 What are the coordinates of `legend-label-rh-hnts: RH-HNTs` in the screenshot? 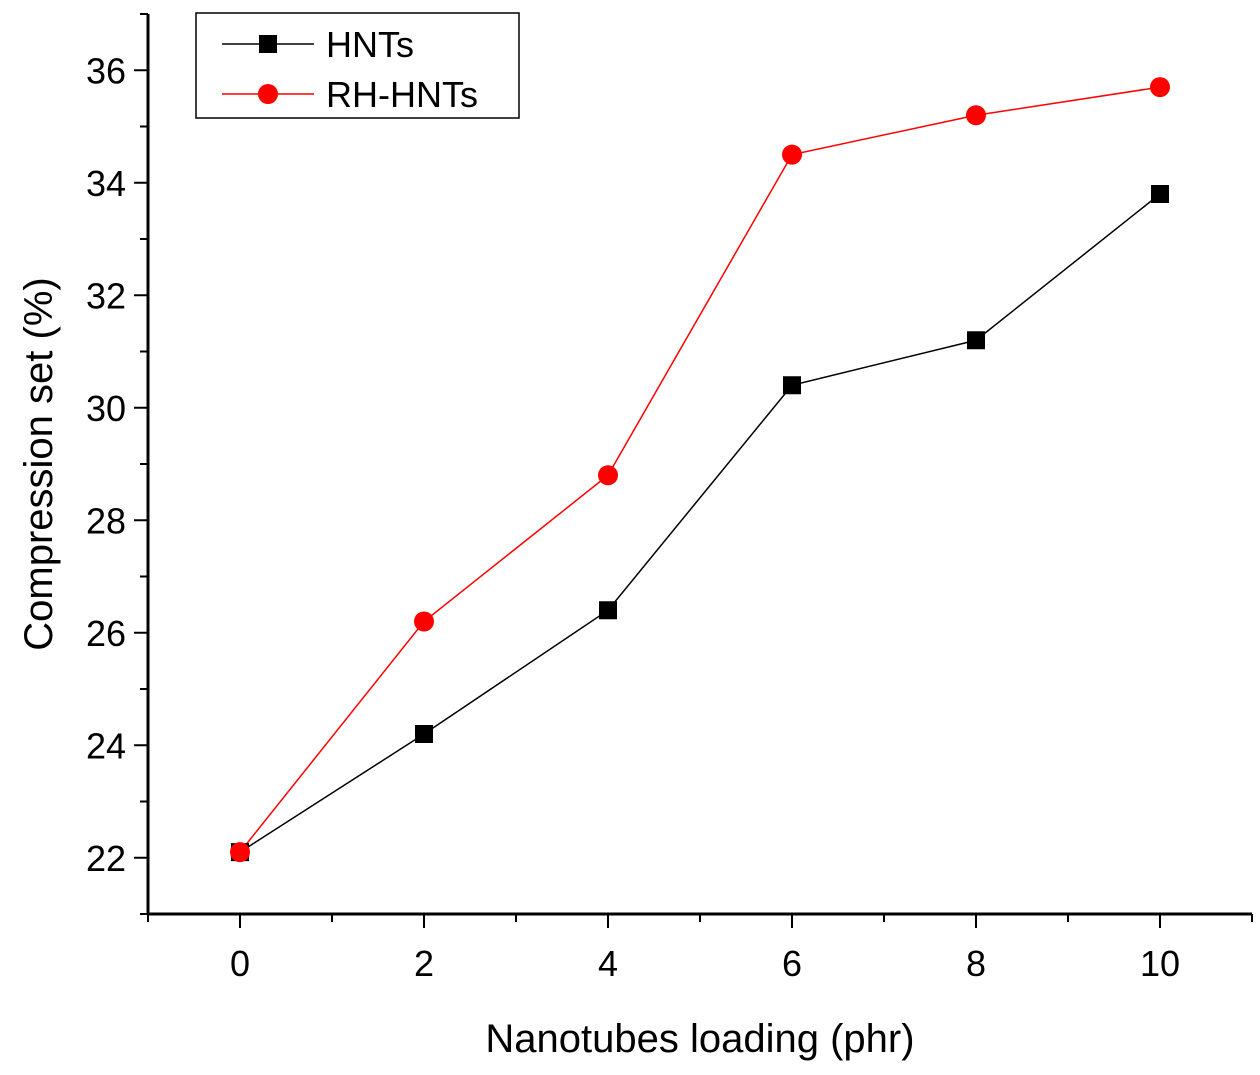 It's located at (402, 94).